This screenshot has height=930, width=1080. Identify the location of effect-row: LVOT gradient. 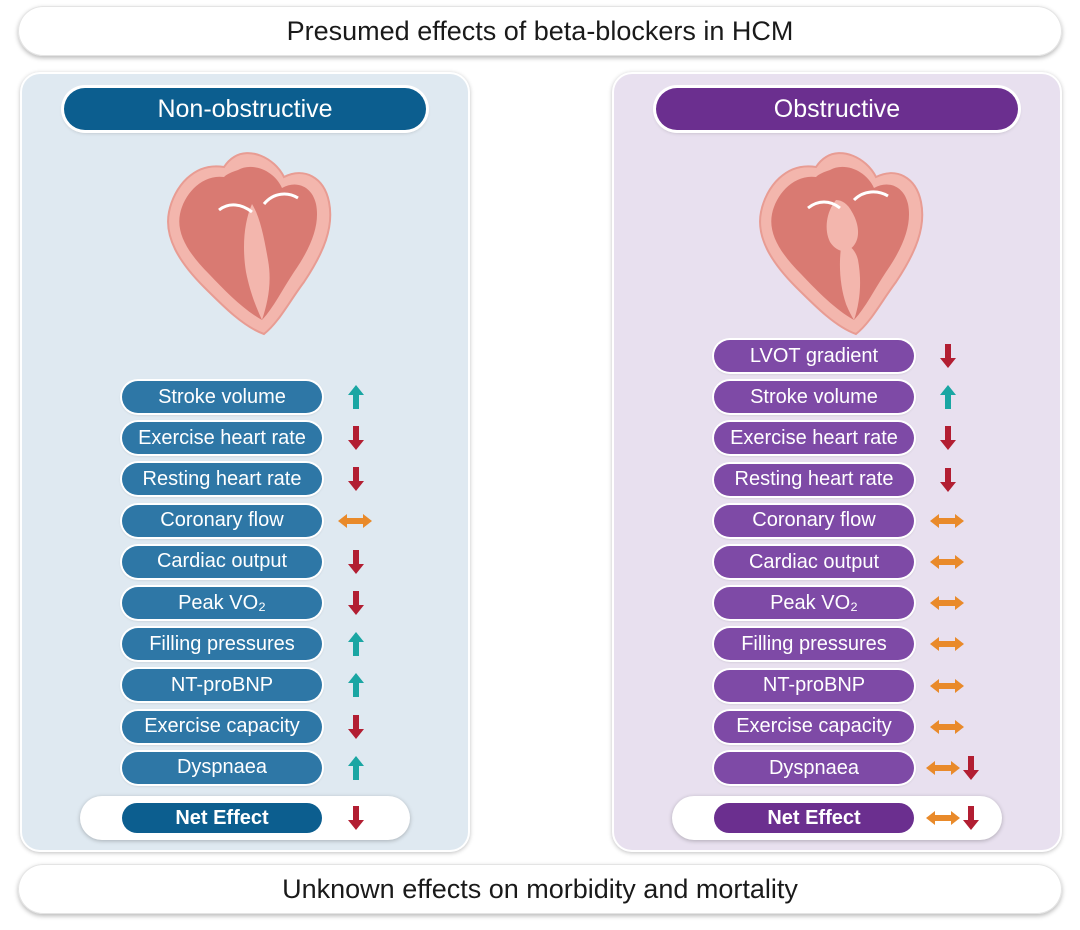
(837, 356).